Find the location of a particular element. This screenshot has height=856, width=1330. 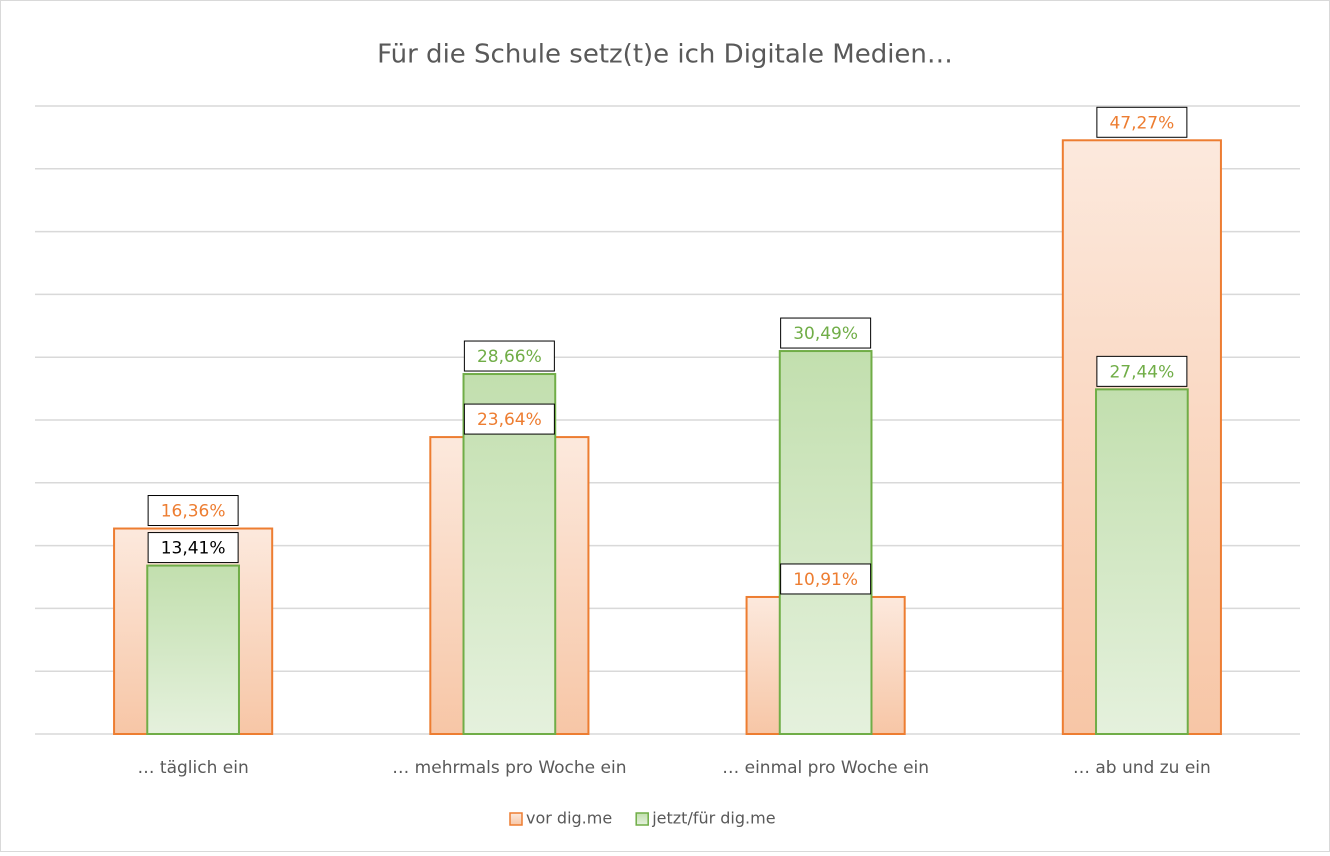

data-label: 47,27% is located at coordinates (1141, 123).